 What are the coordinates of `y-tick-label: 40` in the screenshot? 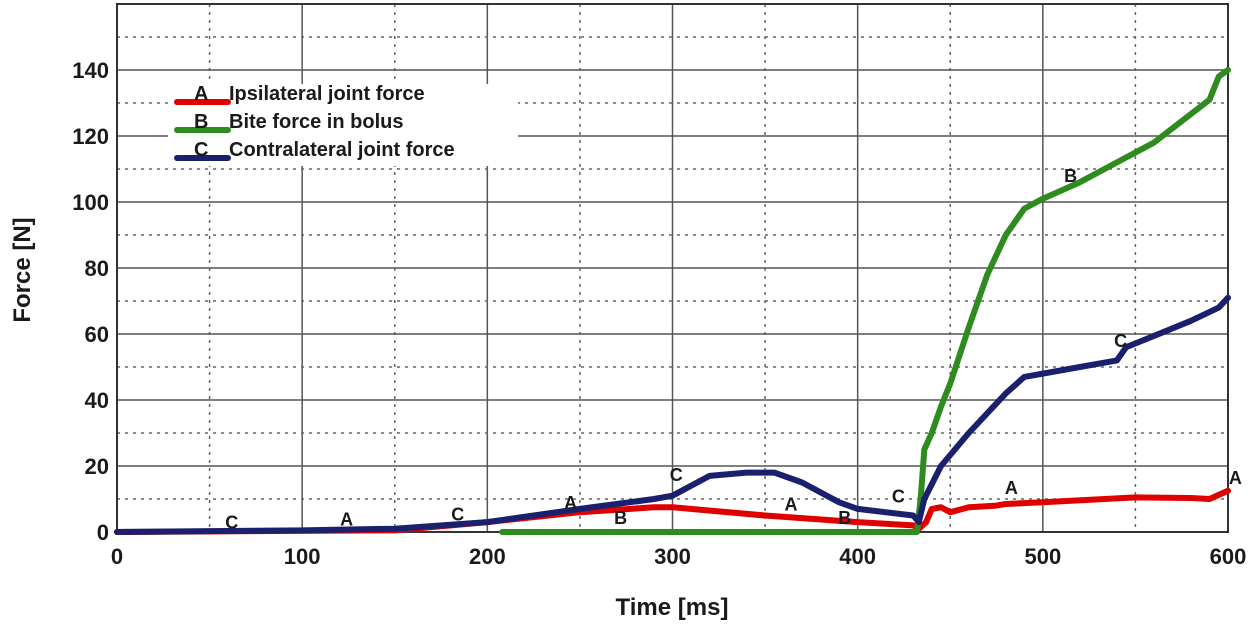 It's located at (97, 400).